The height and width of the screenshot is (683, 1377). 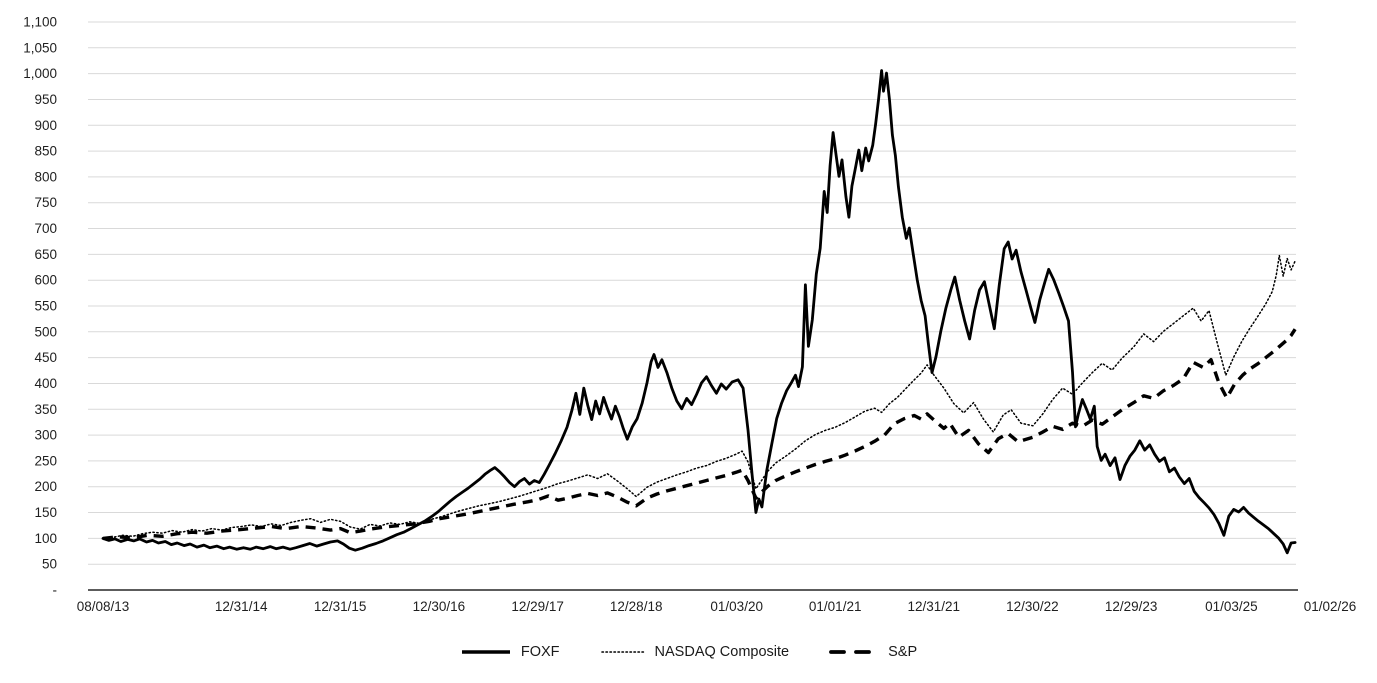 I want to click on x-tick-label: 12/30/16, so click(x=439, y=606).